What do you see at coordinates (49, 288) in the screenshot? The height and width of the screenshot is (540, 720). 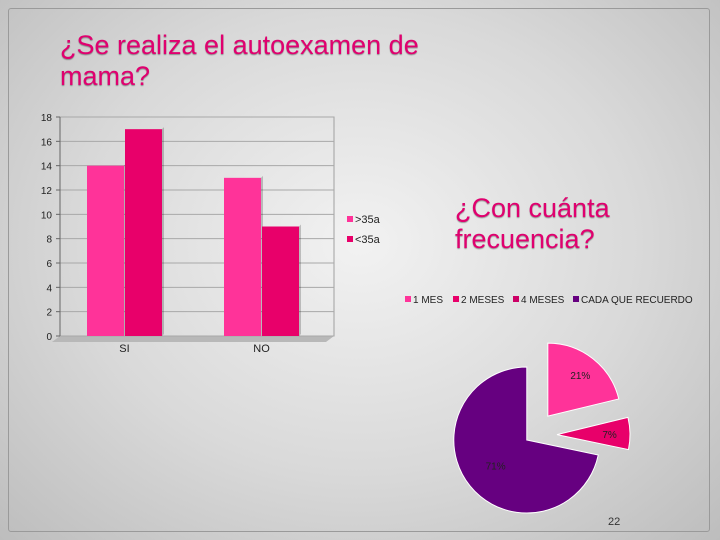 I see `y-tick-label: 4` at bounding box center [49, 288].